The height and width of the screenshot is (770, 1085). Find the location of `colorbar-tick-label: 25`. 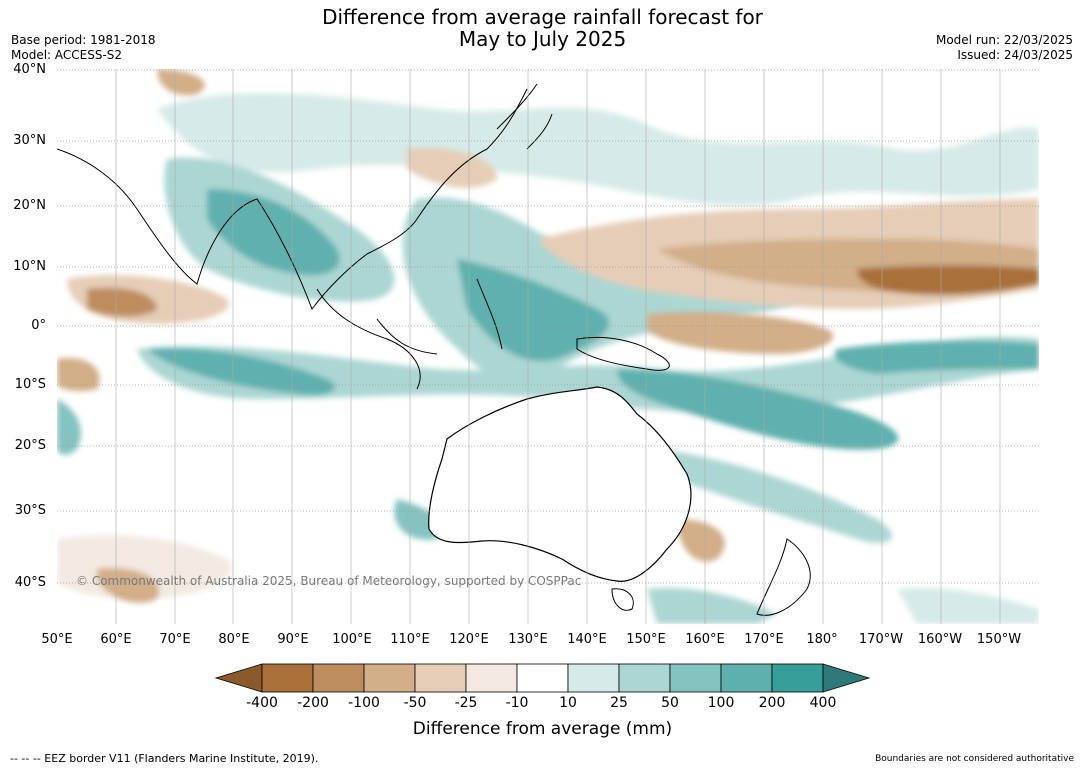

colorbar-tick-label: 25 is located at coordinates (619, 703).